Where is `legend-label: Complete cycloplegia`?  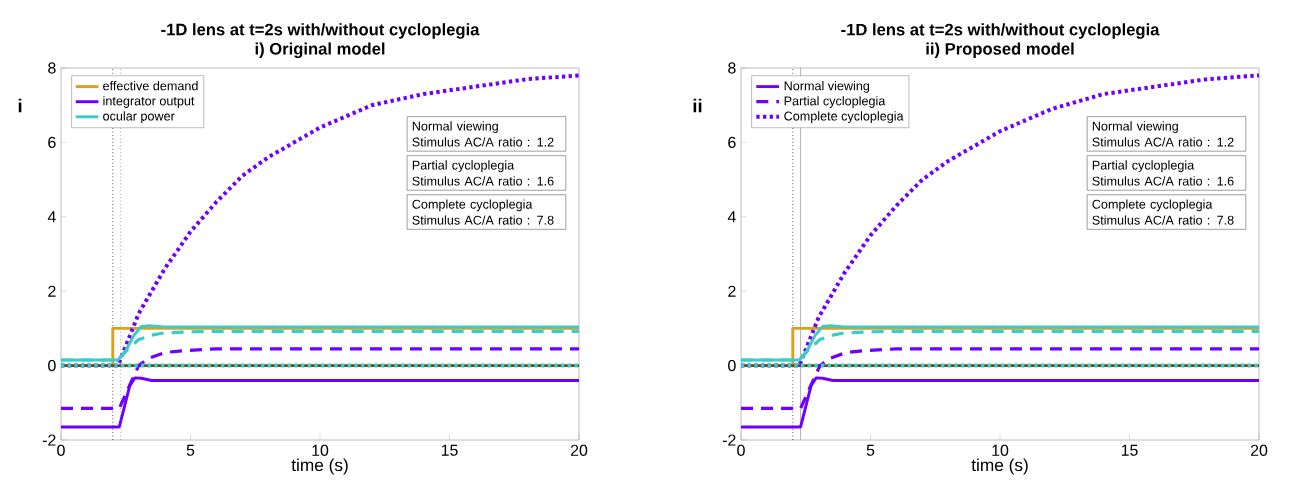
legend-label: Complete cycloplegia is located at coordinates (844, 117).